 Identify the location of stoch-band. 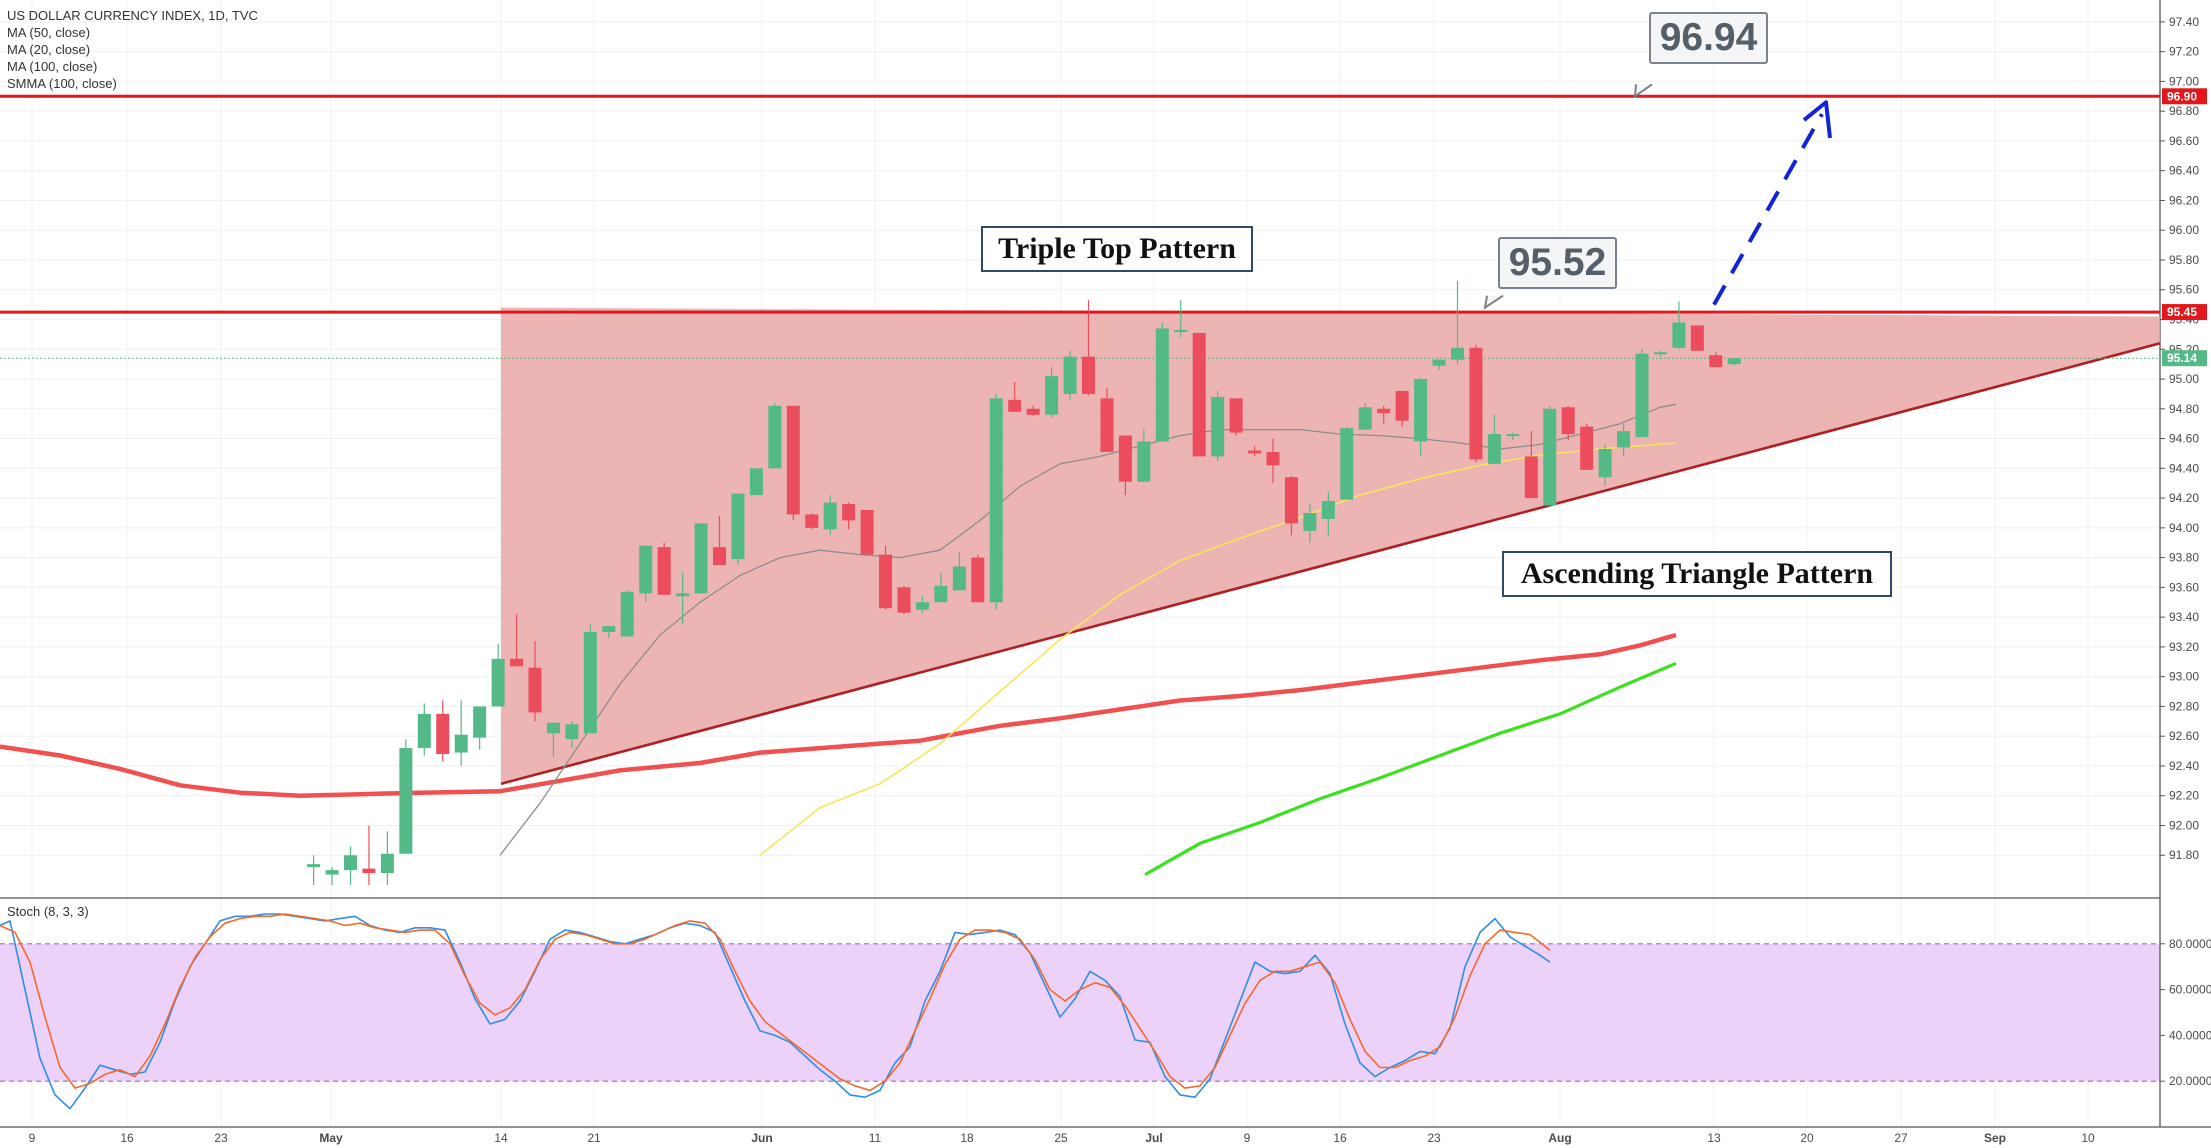
(1080, 1012).